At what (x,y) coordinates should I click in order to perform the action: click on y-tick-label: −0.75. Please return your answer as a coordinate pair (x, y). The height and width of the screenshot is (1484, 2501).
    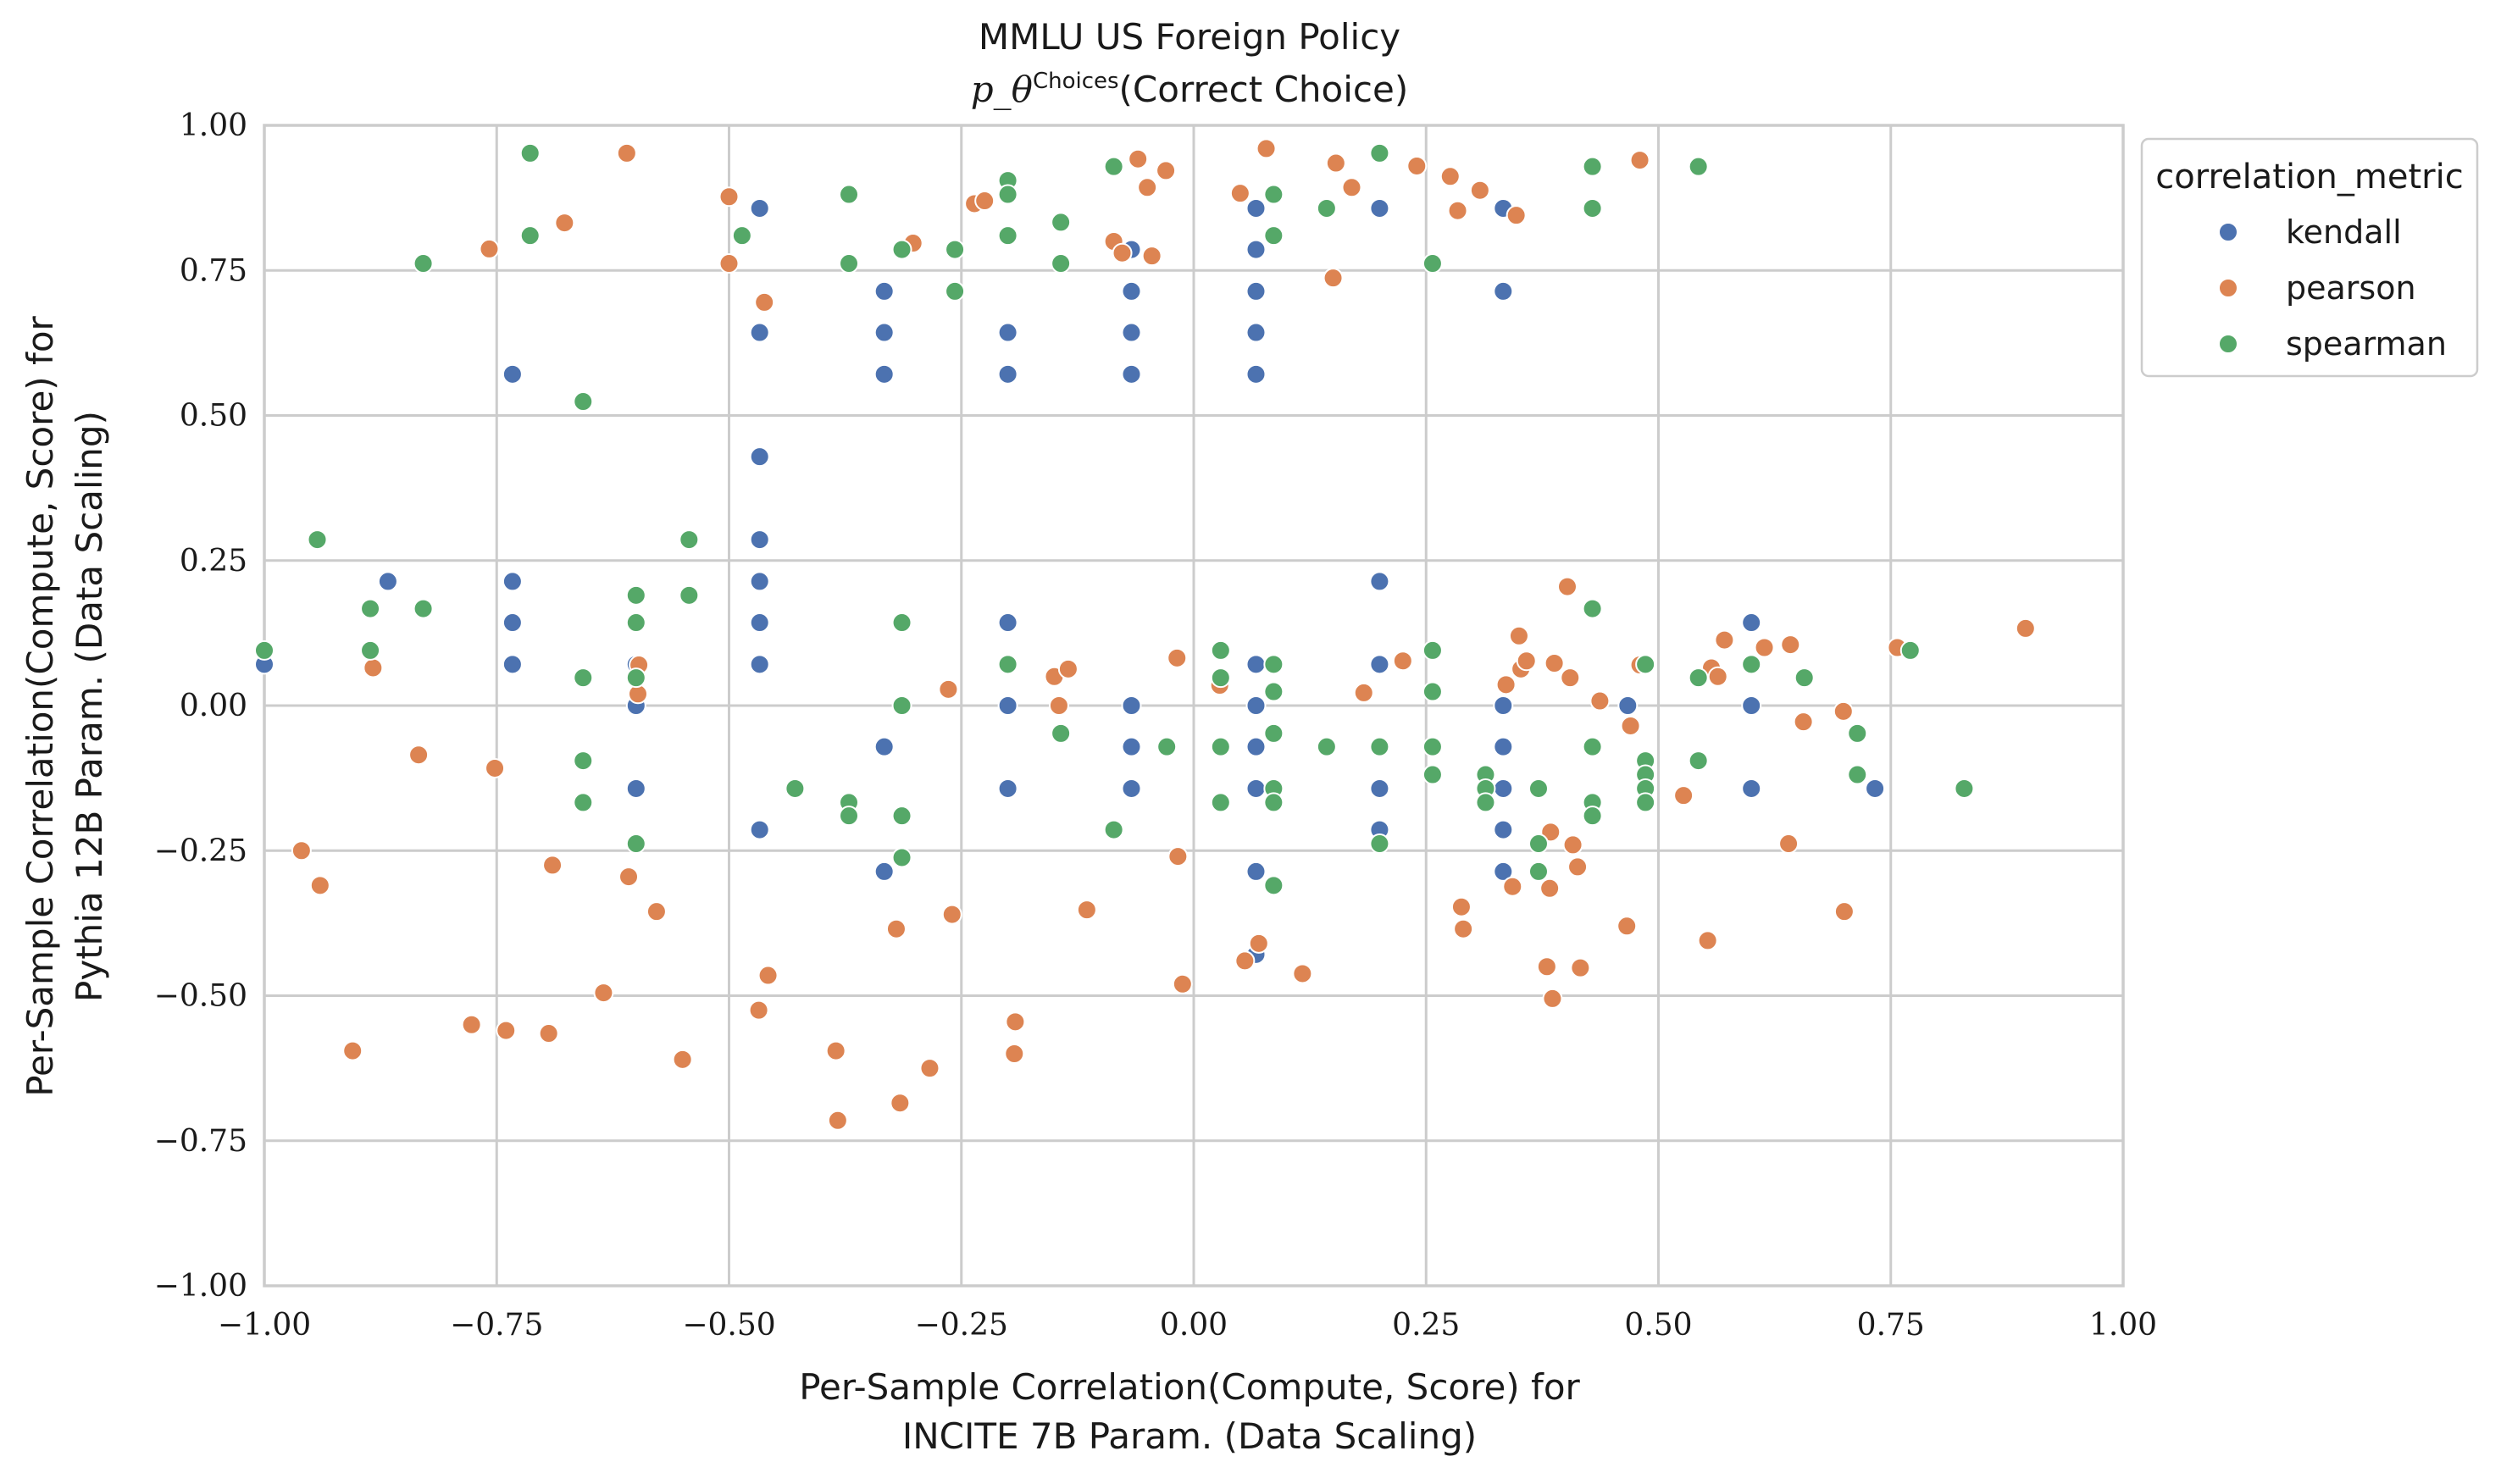
    Looking at the image, I should click on (200, 1141).